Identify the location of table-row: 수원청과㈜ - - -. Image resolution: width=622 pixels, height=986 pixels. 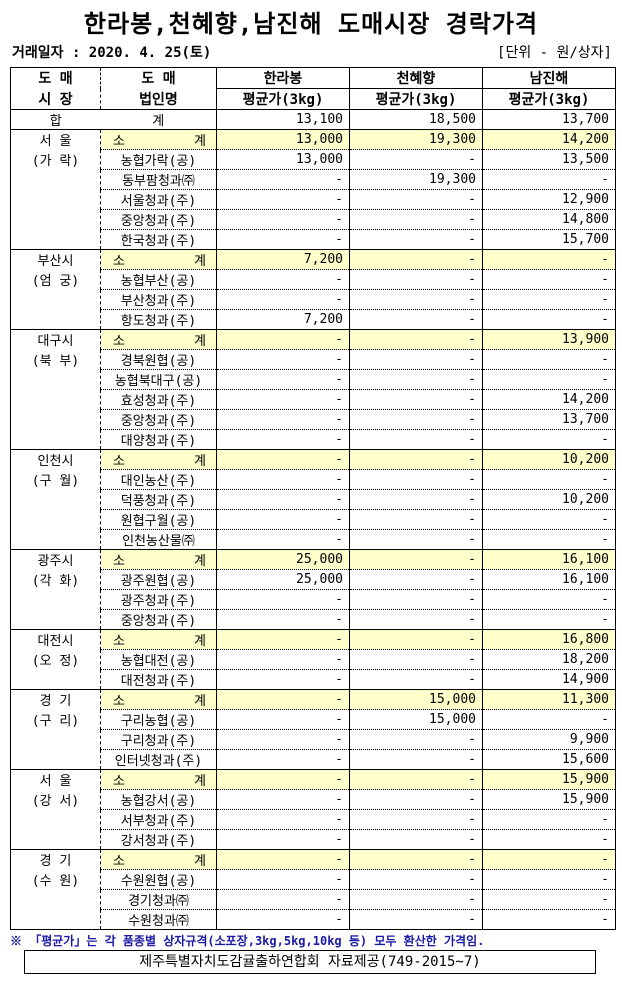
(313, 919).